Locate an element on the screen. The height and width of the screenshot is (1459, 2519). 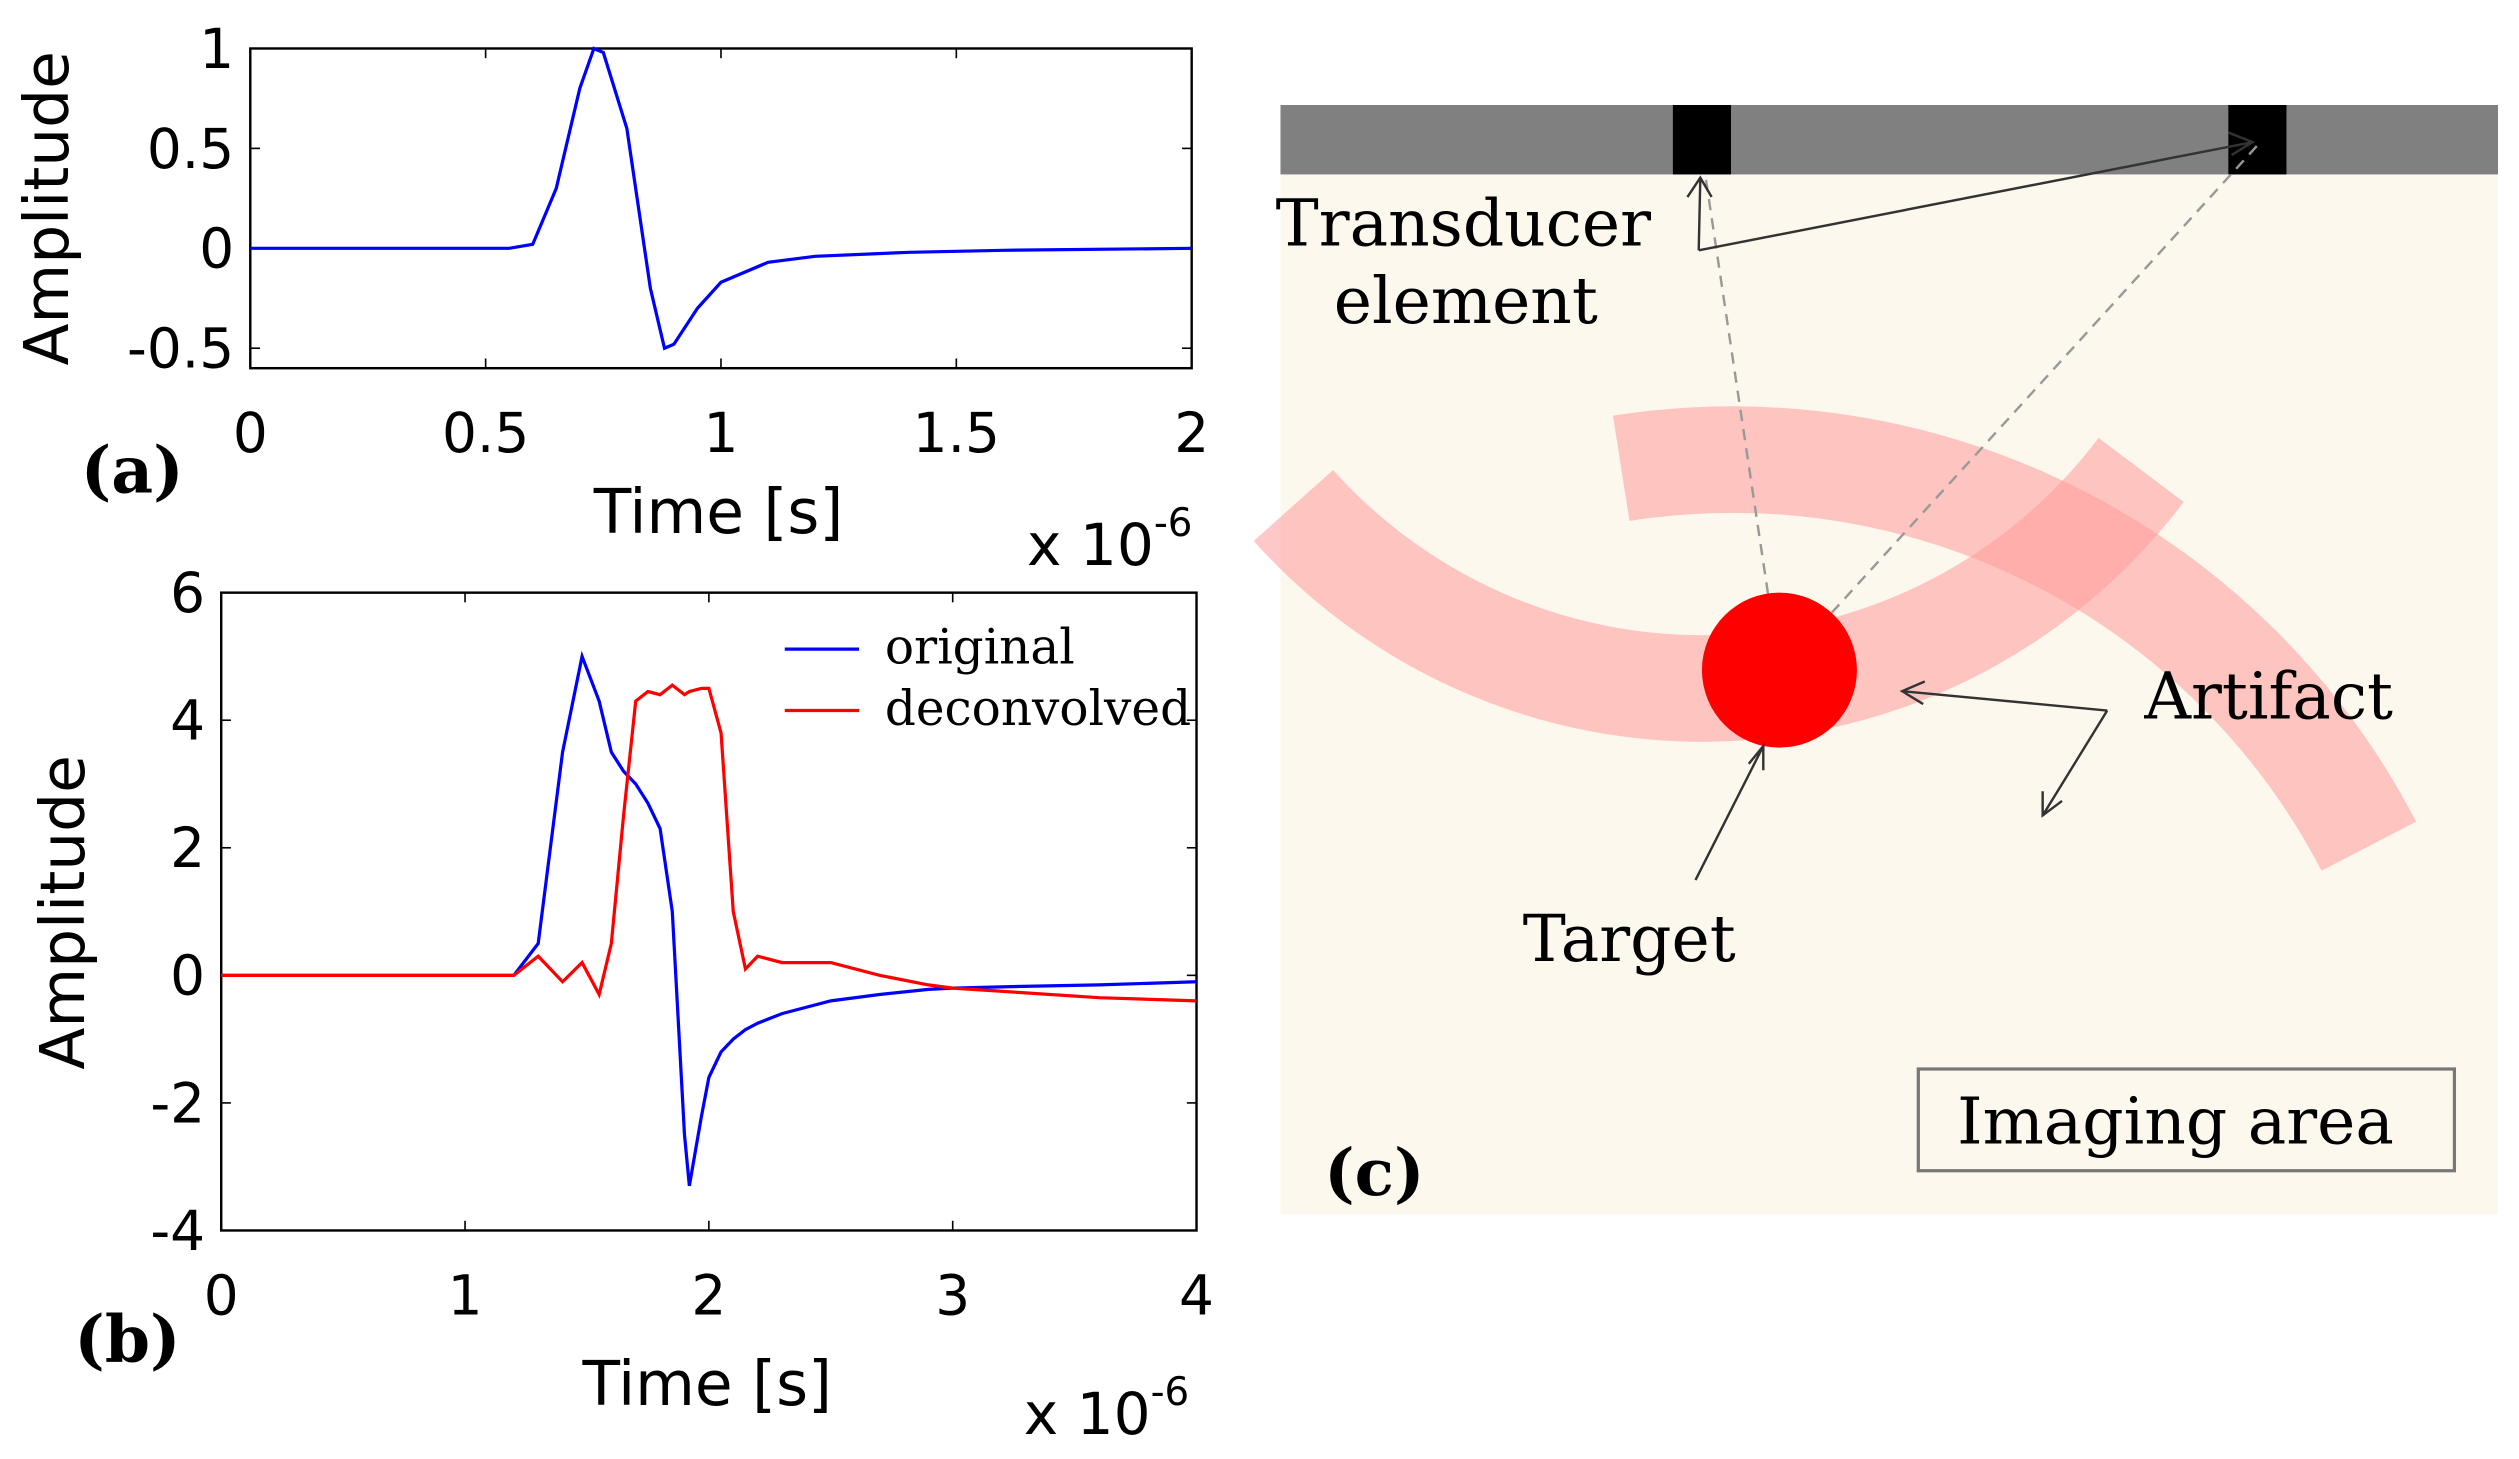
plot-area is located at coordinates (721, 208).